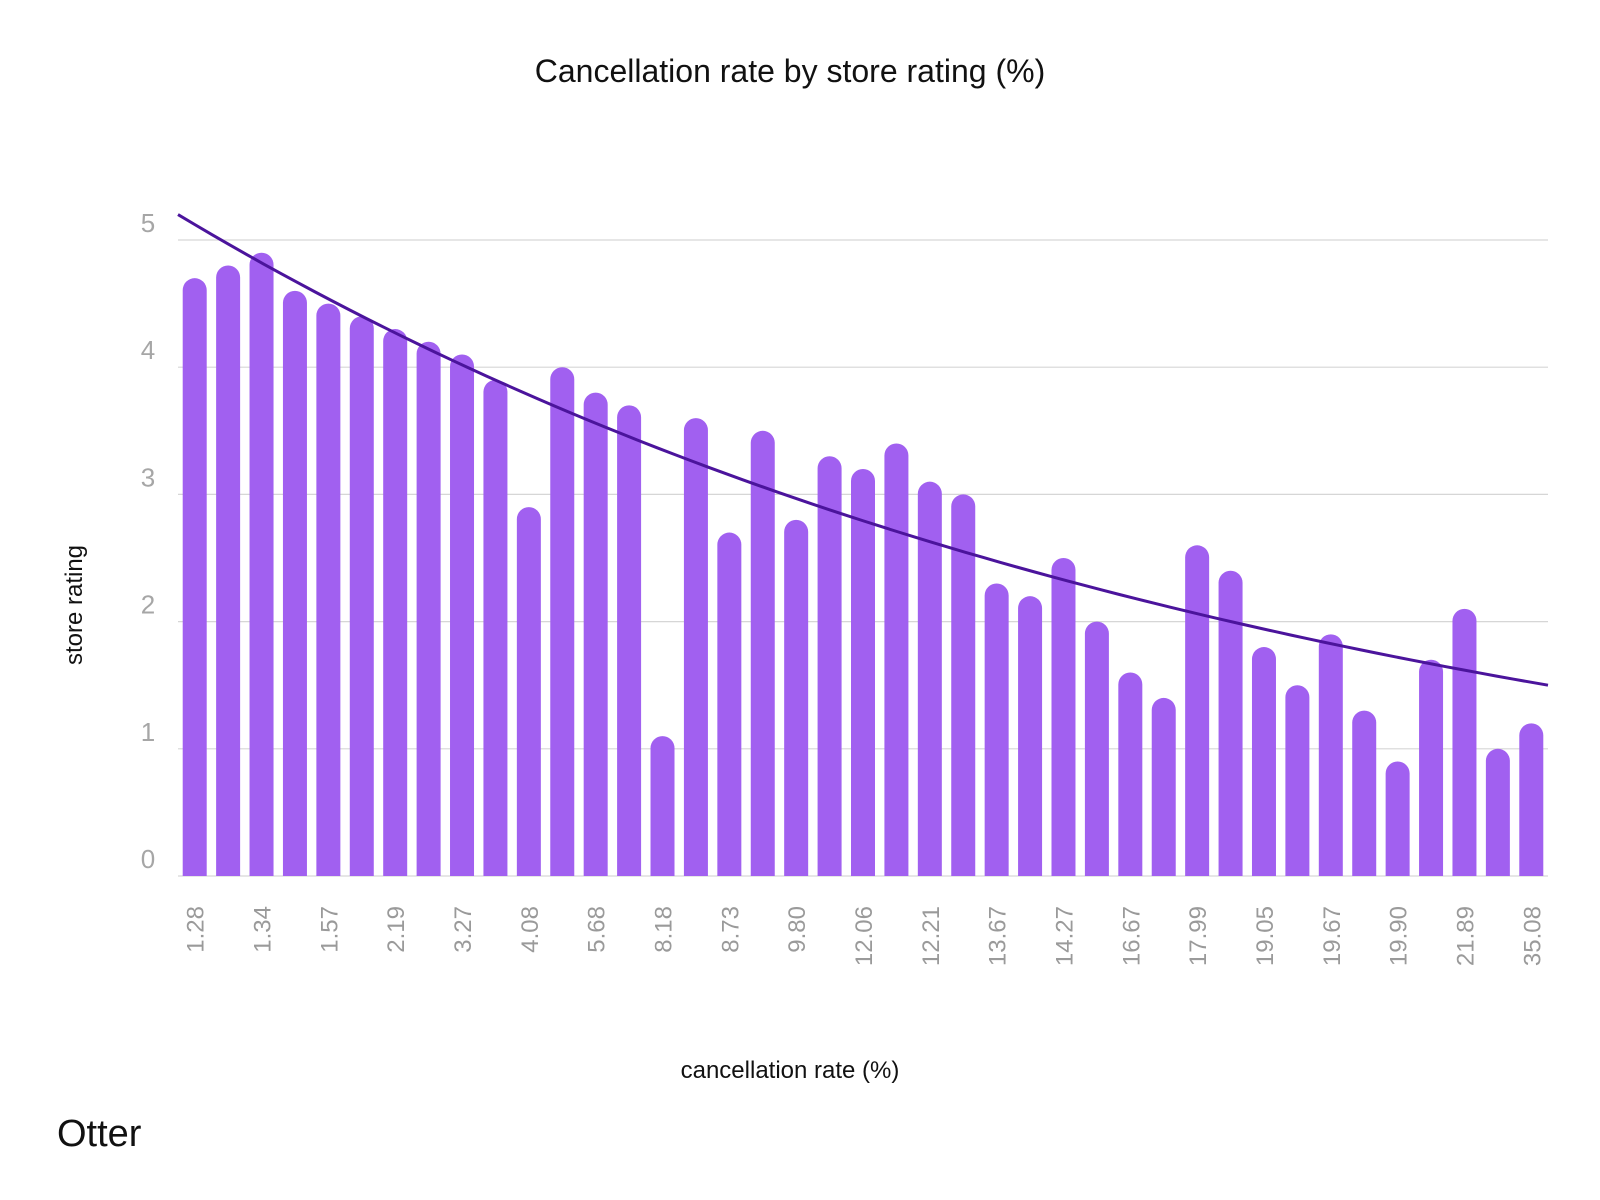 The width and height of the screenshot is (1600, 1200). What do you see at coordinates (1265, 936) in the screenshot?
I see `x-tick-label: 19.05` at bounding box center [1265, 936].